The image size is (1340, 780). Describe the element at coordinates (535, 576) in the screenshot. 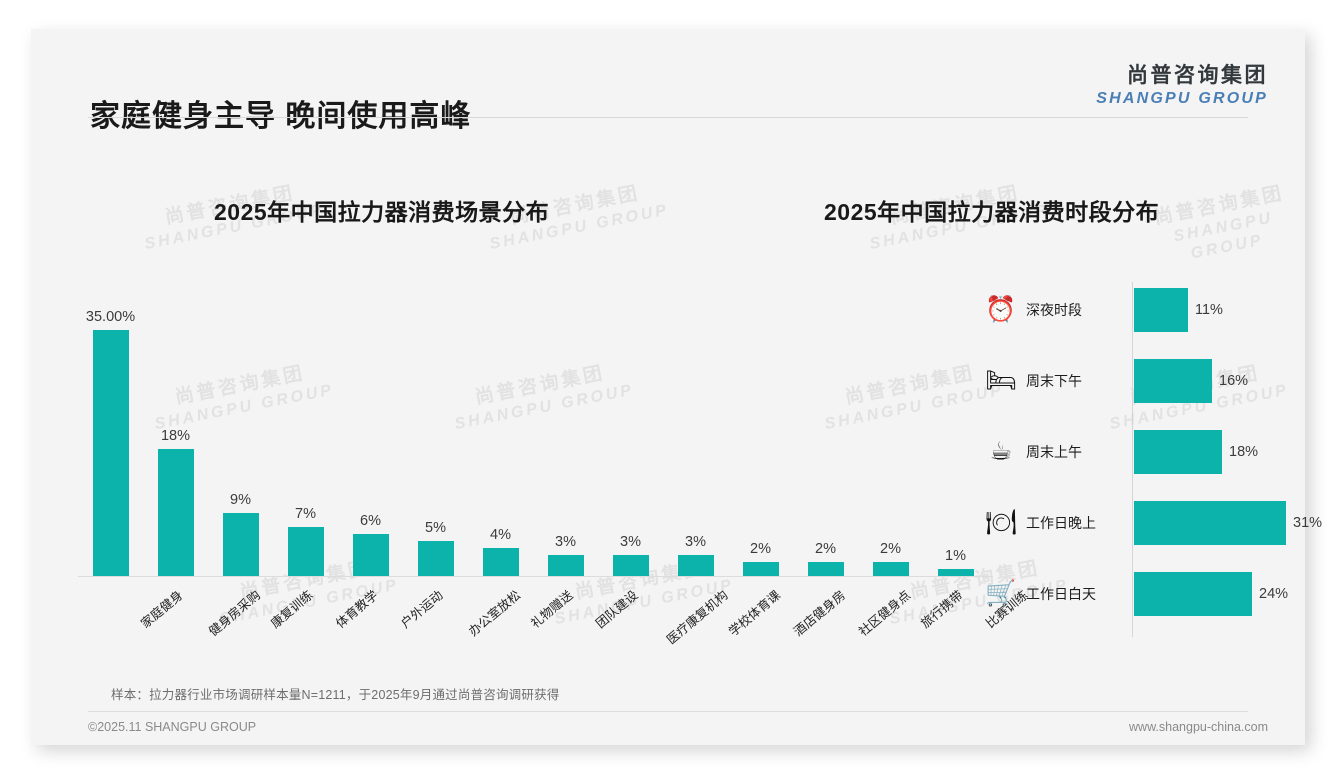

I see `scene-chart-baseline` at that location.